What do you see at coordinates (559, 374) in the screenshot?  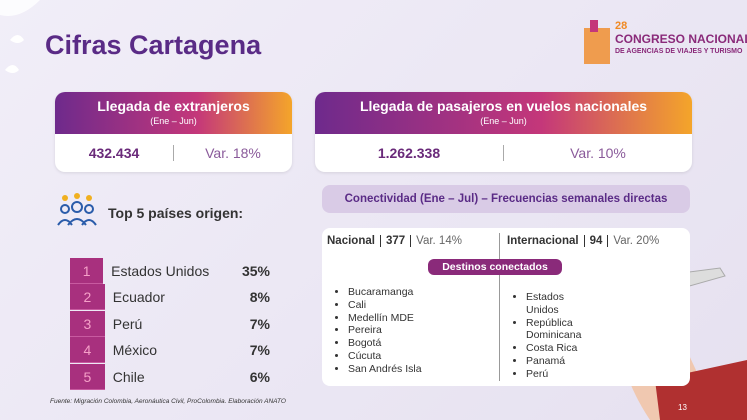 I see `destination: Perú` at bounding box center [559, 374].